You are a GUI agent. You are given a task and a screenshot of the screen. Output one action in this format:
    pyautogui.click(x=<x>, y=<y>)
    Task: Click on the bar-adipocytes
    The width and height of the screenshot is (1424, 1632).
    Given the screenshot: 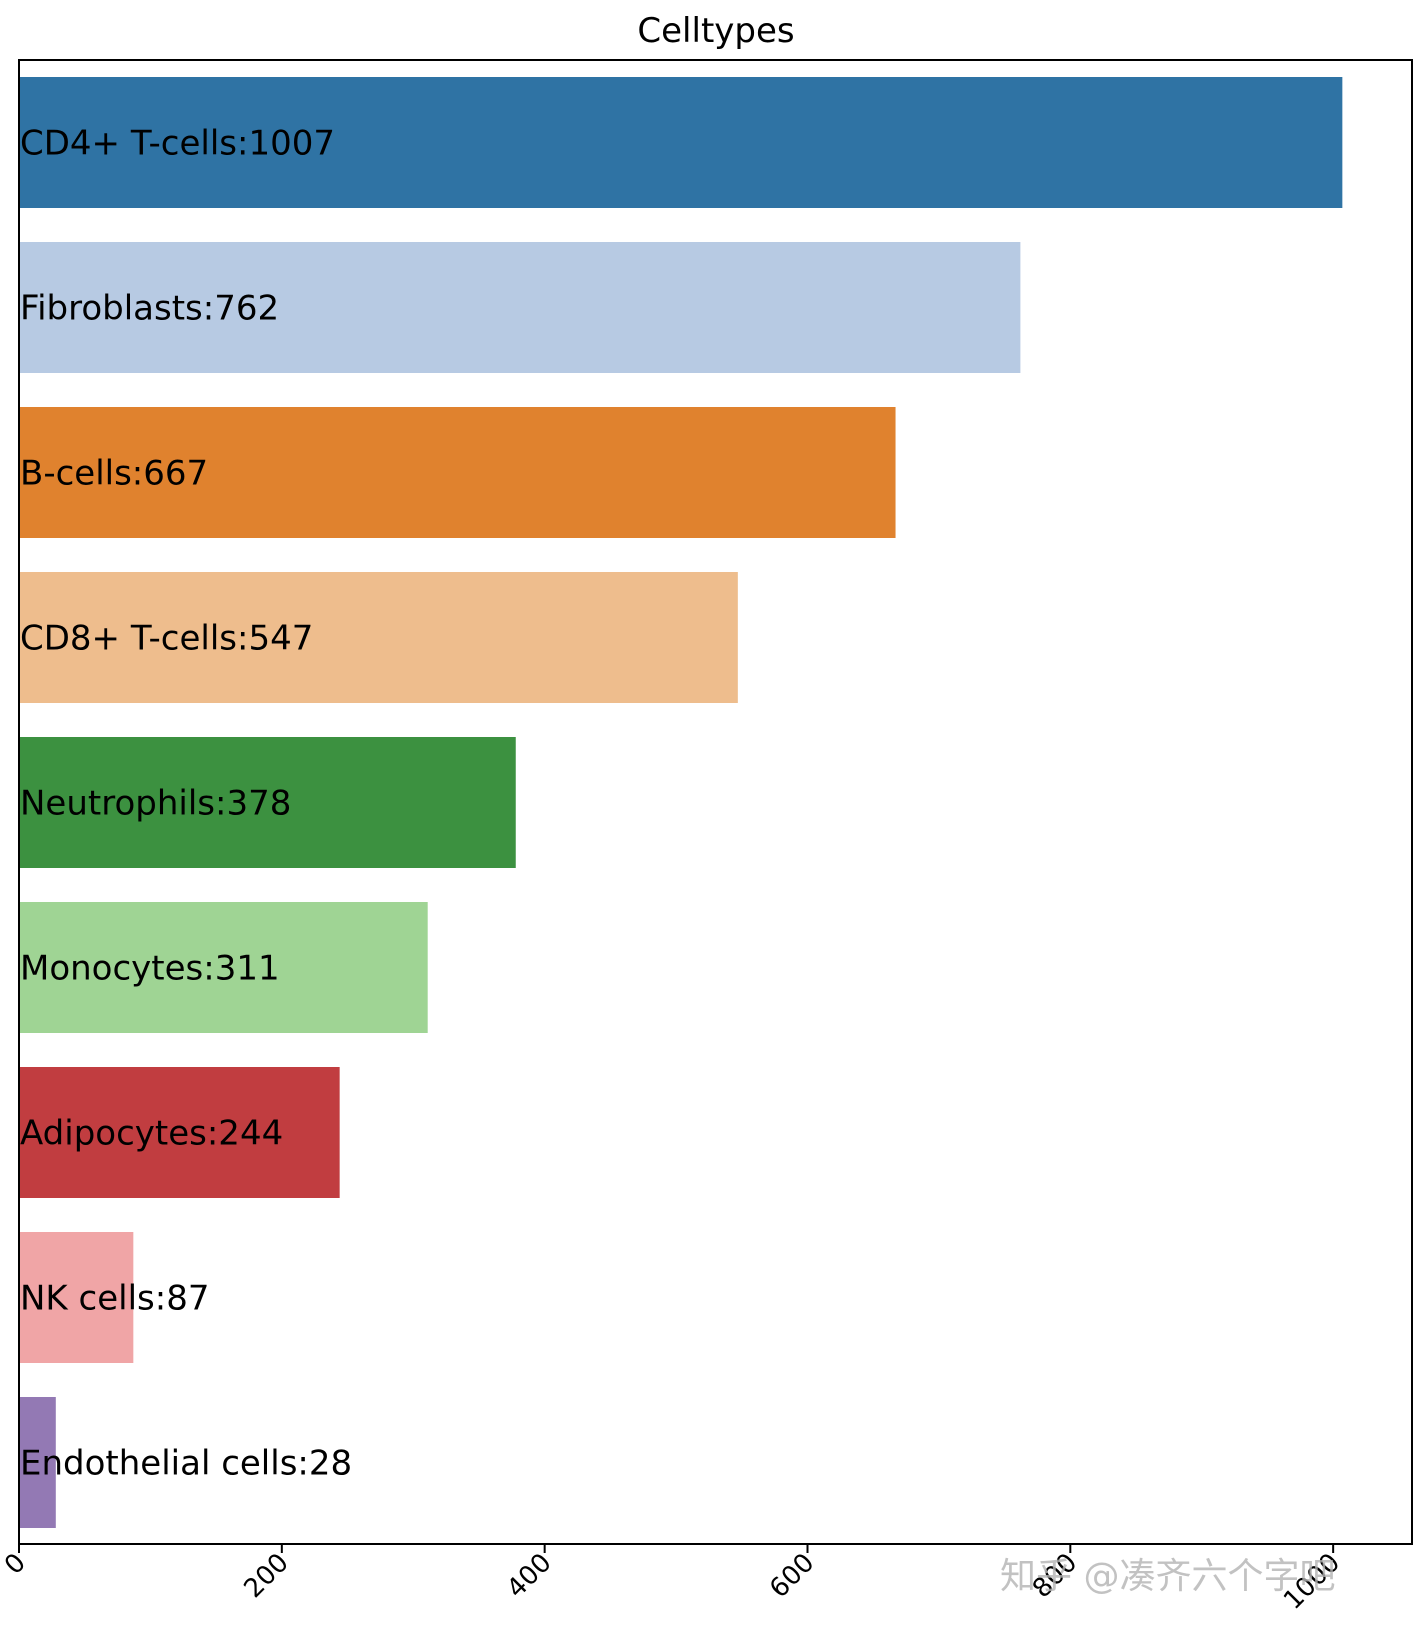 What is the action you would take?
    pyautogui.click(x=179, y=1132)
    